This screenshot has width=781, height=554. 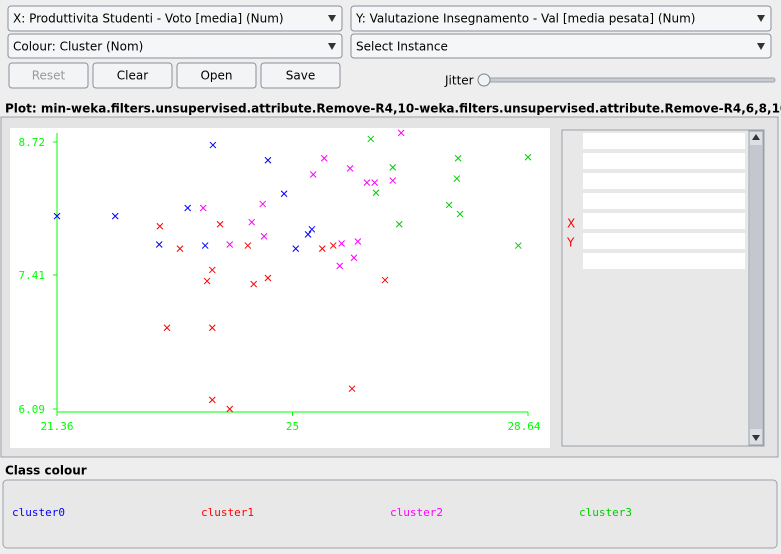 I want to click on x-tick-label: 21.36, so click(x=56, y=426).